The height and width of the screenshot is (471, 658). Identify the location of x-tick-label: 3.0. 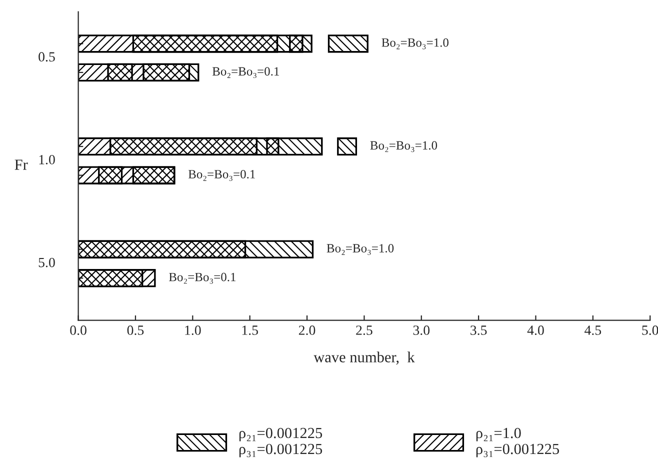
(421, 330).